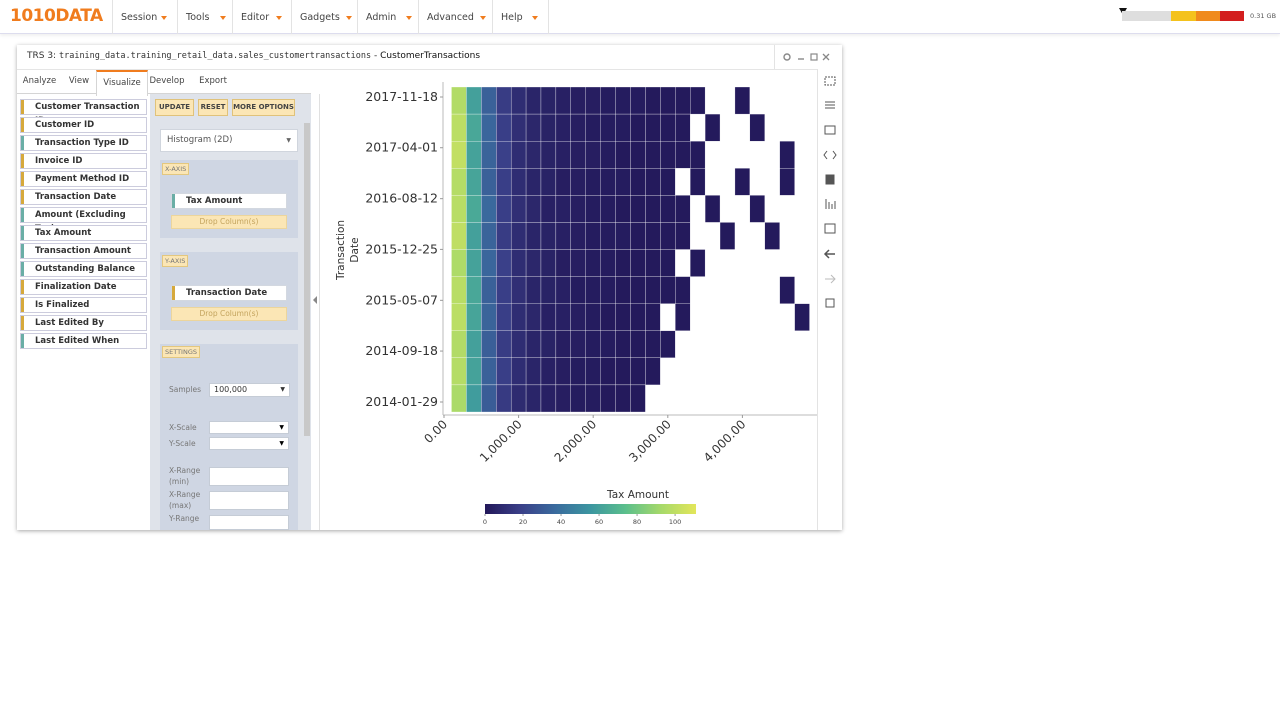 This screenshot has height=720, width=1280. What do you see at coordinates (229, 293) in the screenshot?
I see `y-axis-column: Transaction Date` at bounding box center [229, 293].